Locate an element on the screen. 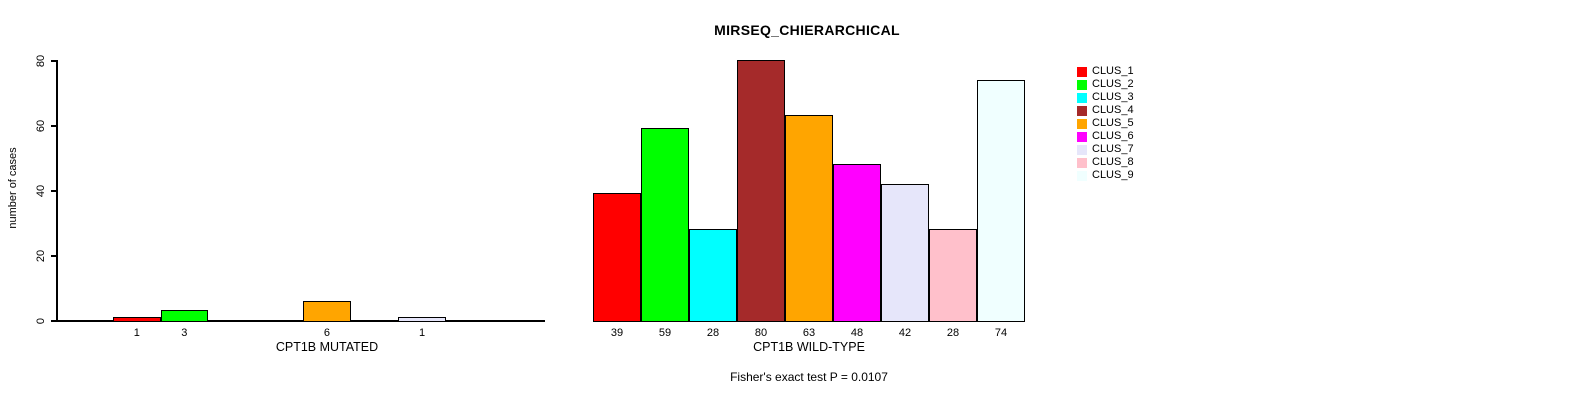  bar-value-label: 39 is located at coordinates (617, 333).